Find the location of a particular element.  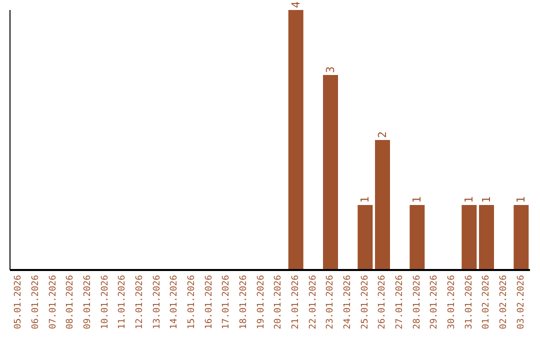

x-tick-label: 20.01.2026 is located at coordinates (279, 302).